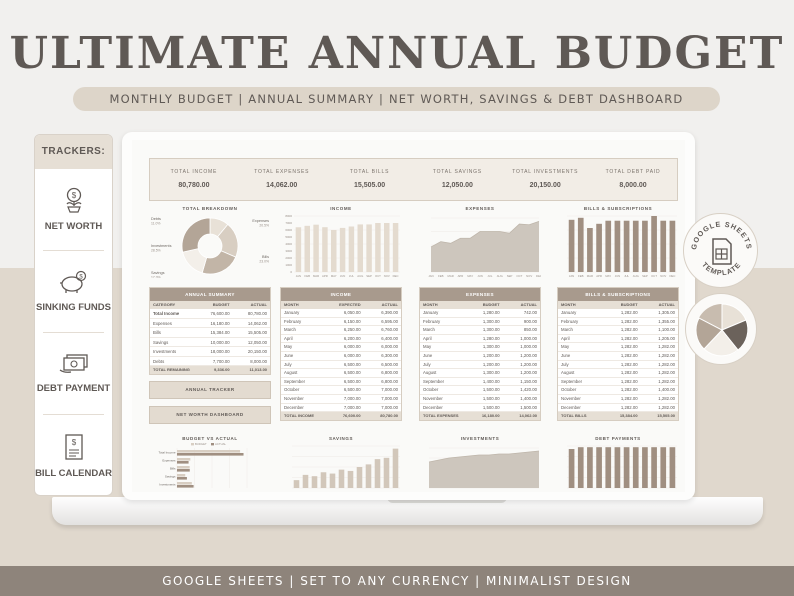 This screenshot has width=794, height=596. What do you see at coordinates (352, 398) in the screenshot?
I see `budget-cell: 7,000.00` at bounding box center [352, 398].